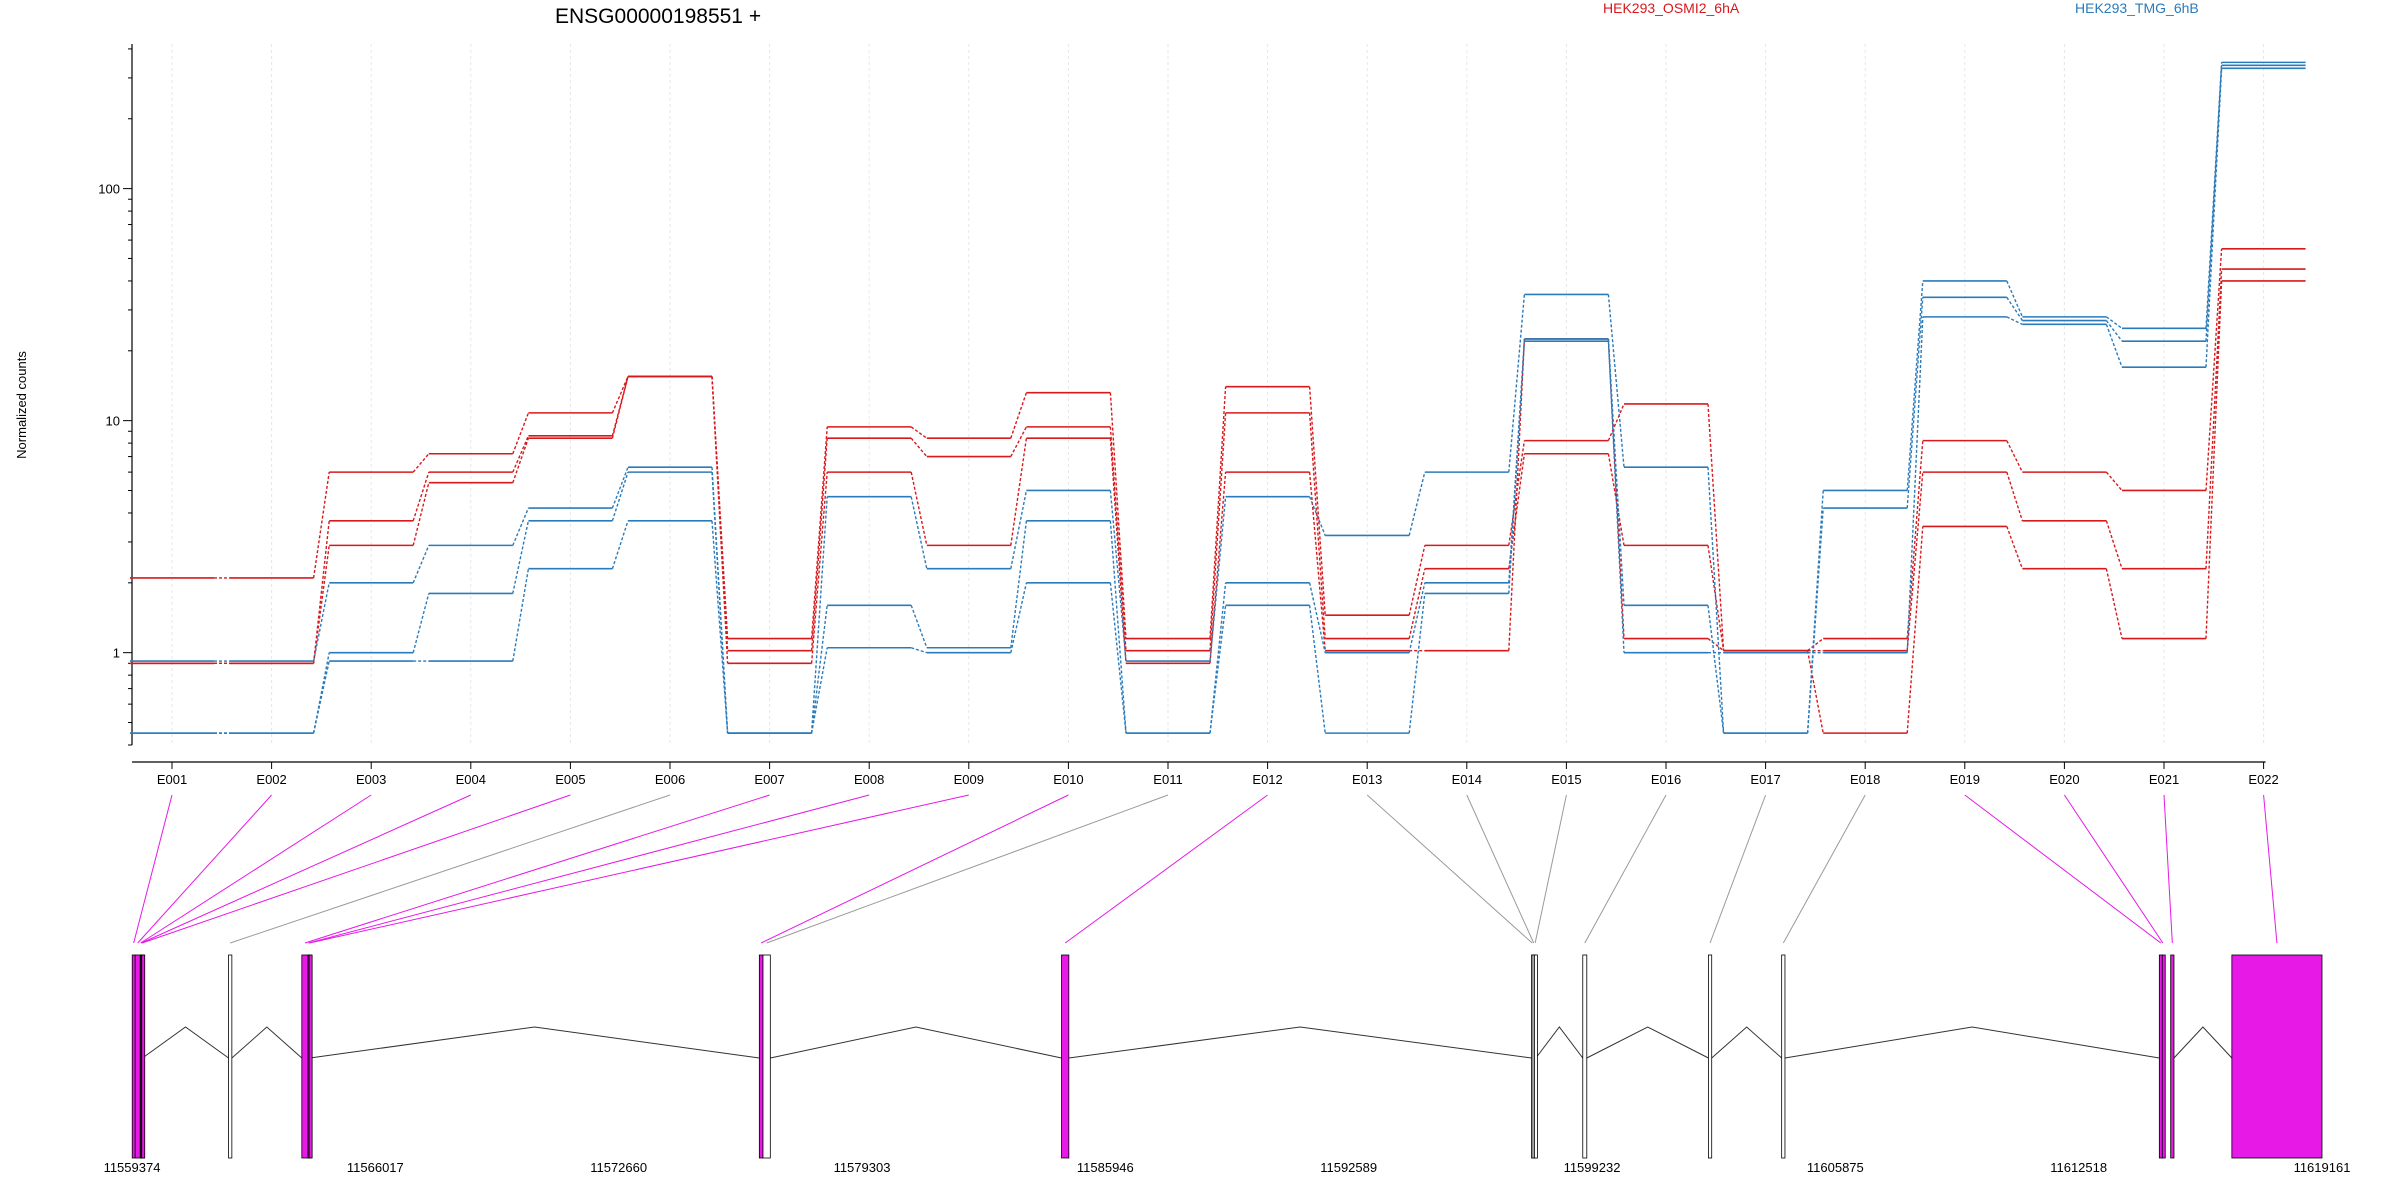 This screenshot has height=1200, width=2400. What do you see at coordinates (2263, 779) in the screenshot?
I see `x-tick-label: E022` at bounding box center [2263, 779].